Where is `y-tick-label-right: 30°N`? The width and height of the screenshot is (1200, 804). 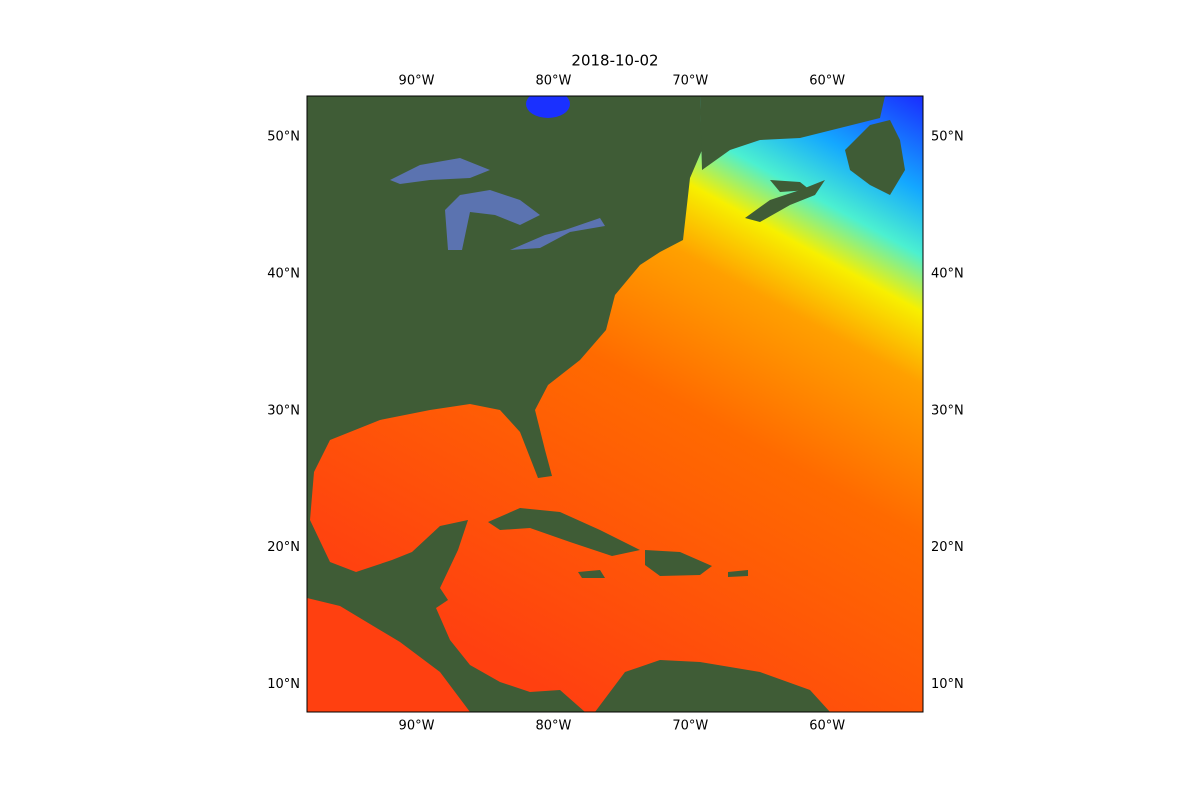
y-tick-label-right: 30°N is located at coordinates (947, 410).